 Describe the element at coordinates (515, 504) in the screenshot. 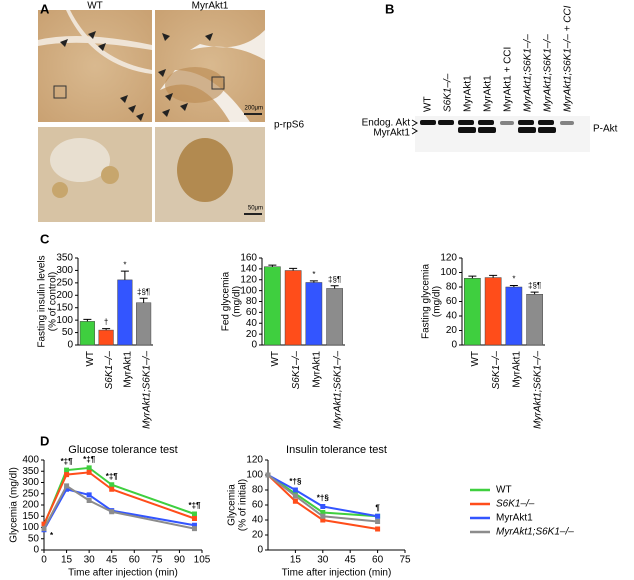

I see `legend-label: S6K1–/–` at that location.